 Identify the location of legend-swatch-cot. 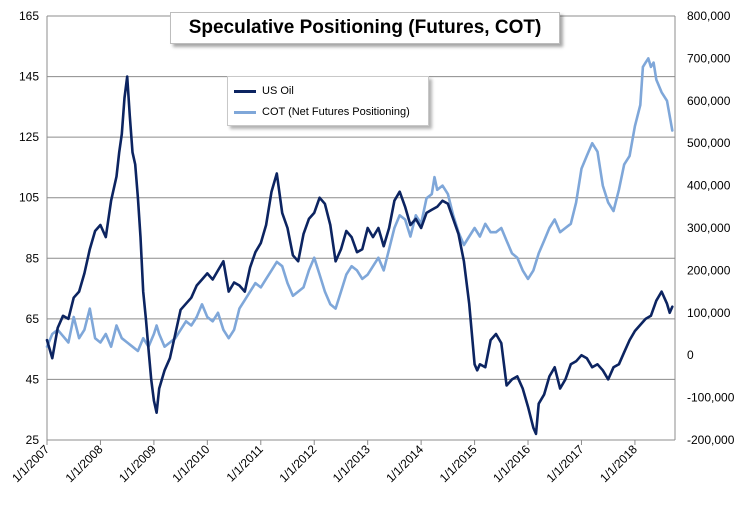
(245, 112).